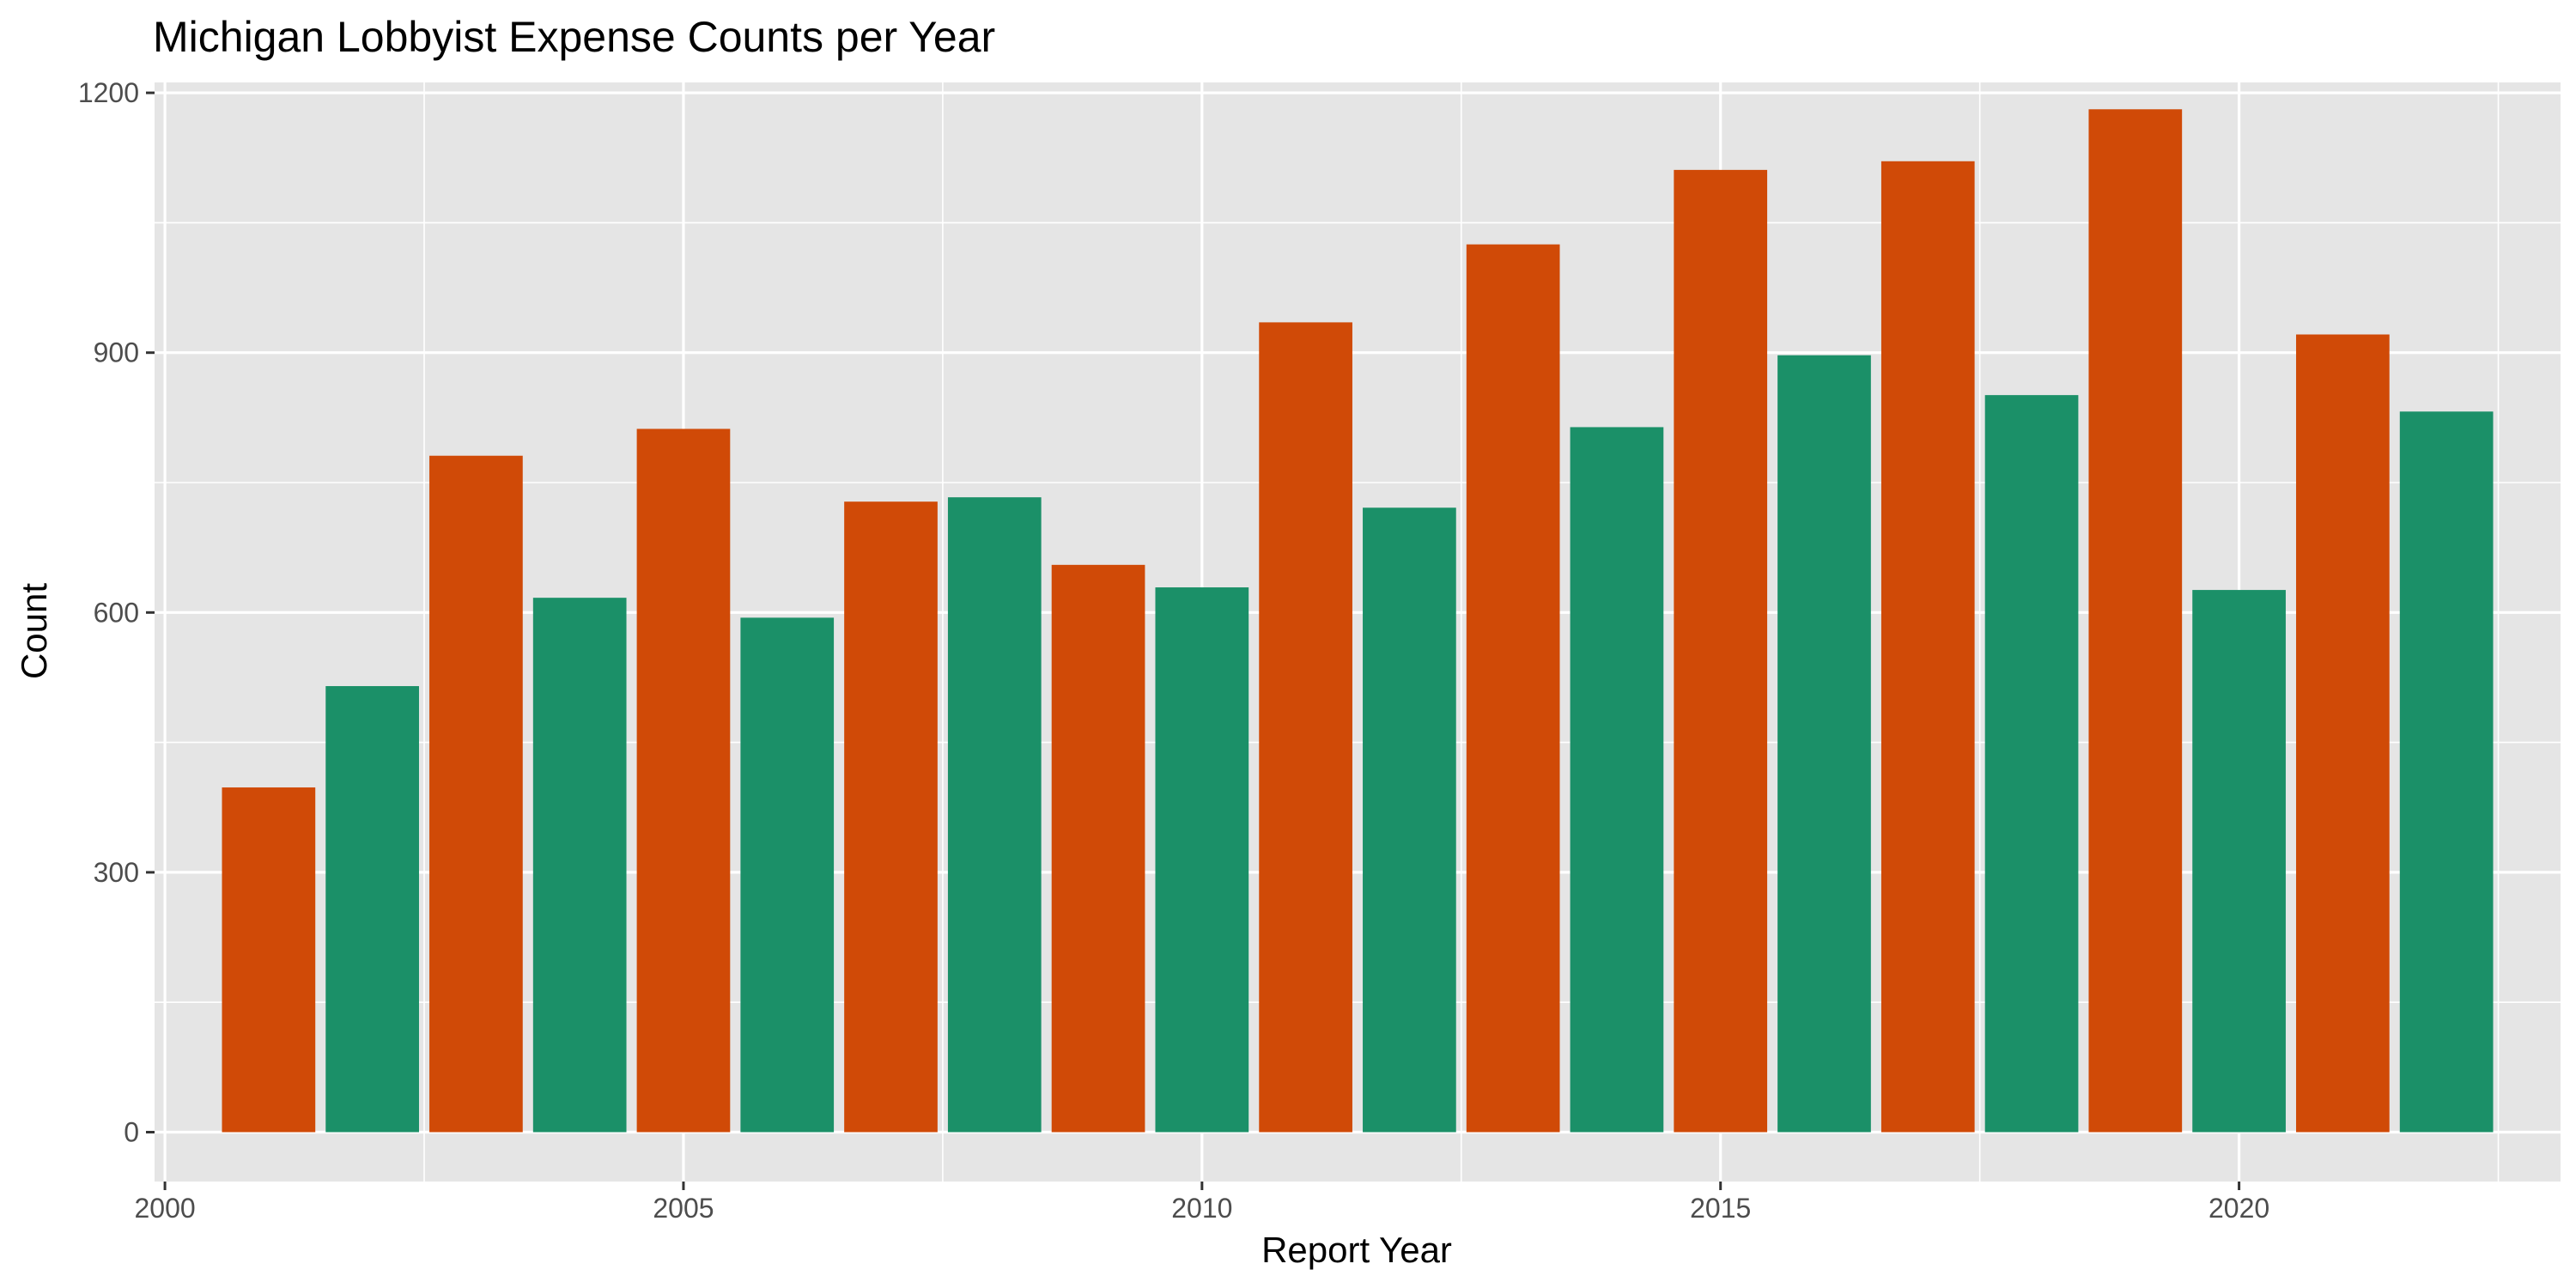  What do you see at coordinates (1202, 1208) in the screenshot?
I see `x-tick-label: 2010` at bounding box center [1202, 1208].